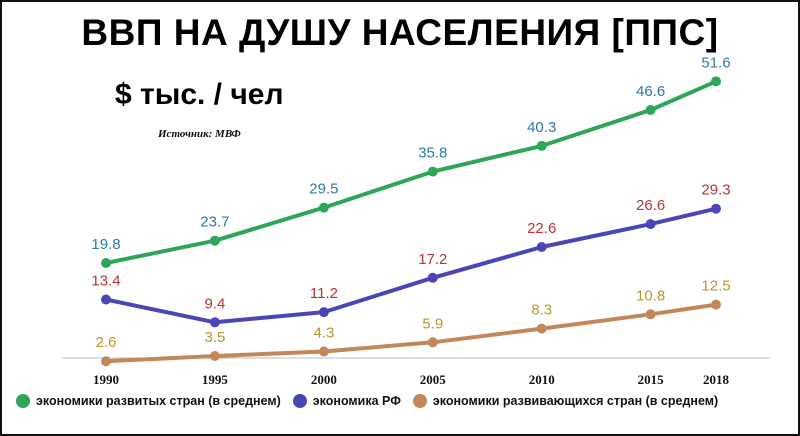  What do you see at coordinates (651, 379) in the screenshot?
I see `x-tick-label: 2015` at bounding box center [651, 379].